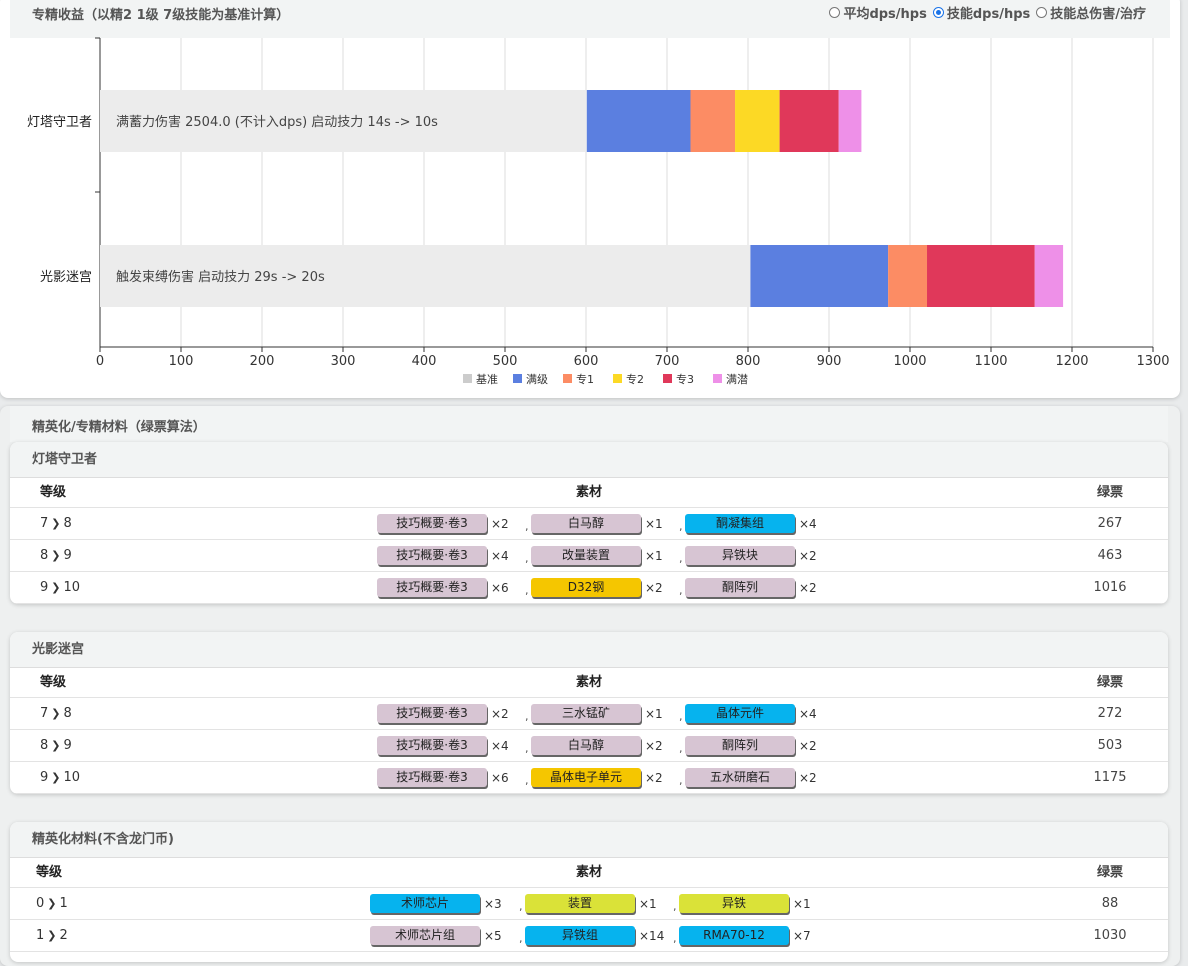 The height and width of the screenshot is (966, 1188). I want to click on ticket-cell: 88, so click(1110, 903).